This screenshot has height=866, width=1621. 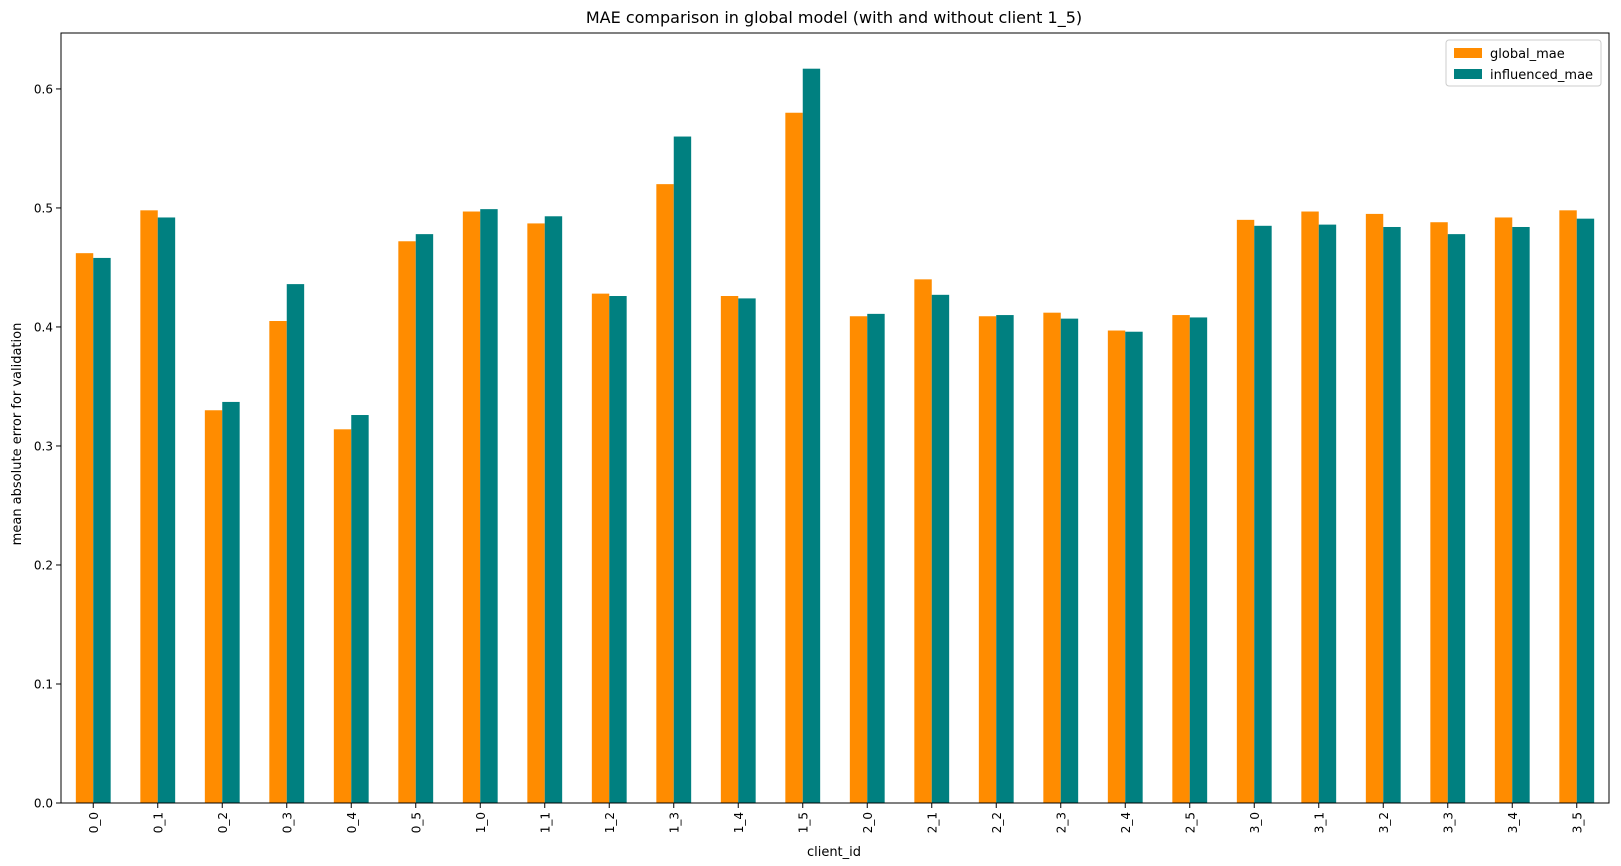 I want to click on x-tick-label: 1_1, so click(x=545, y=822).